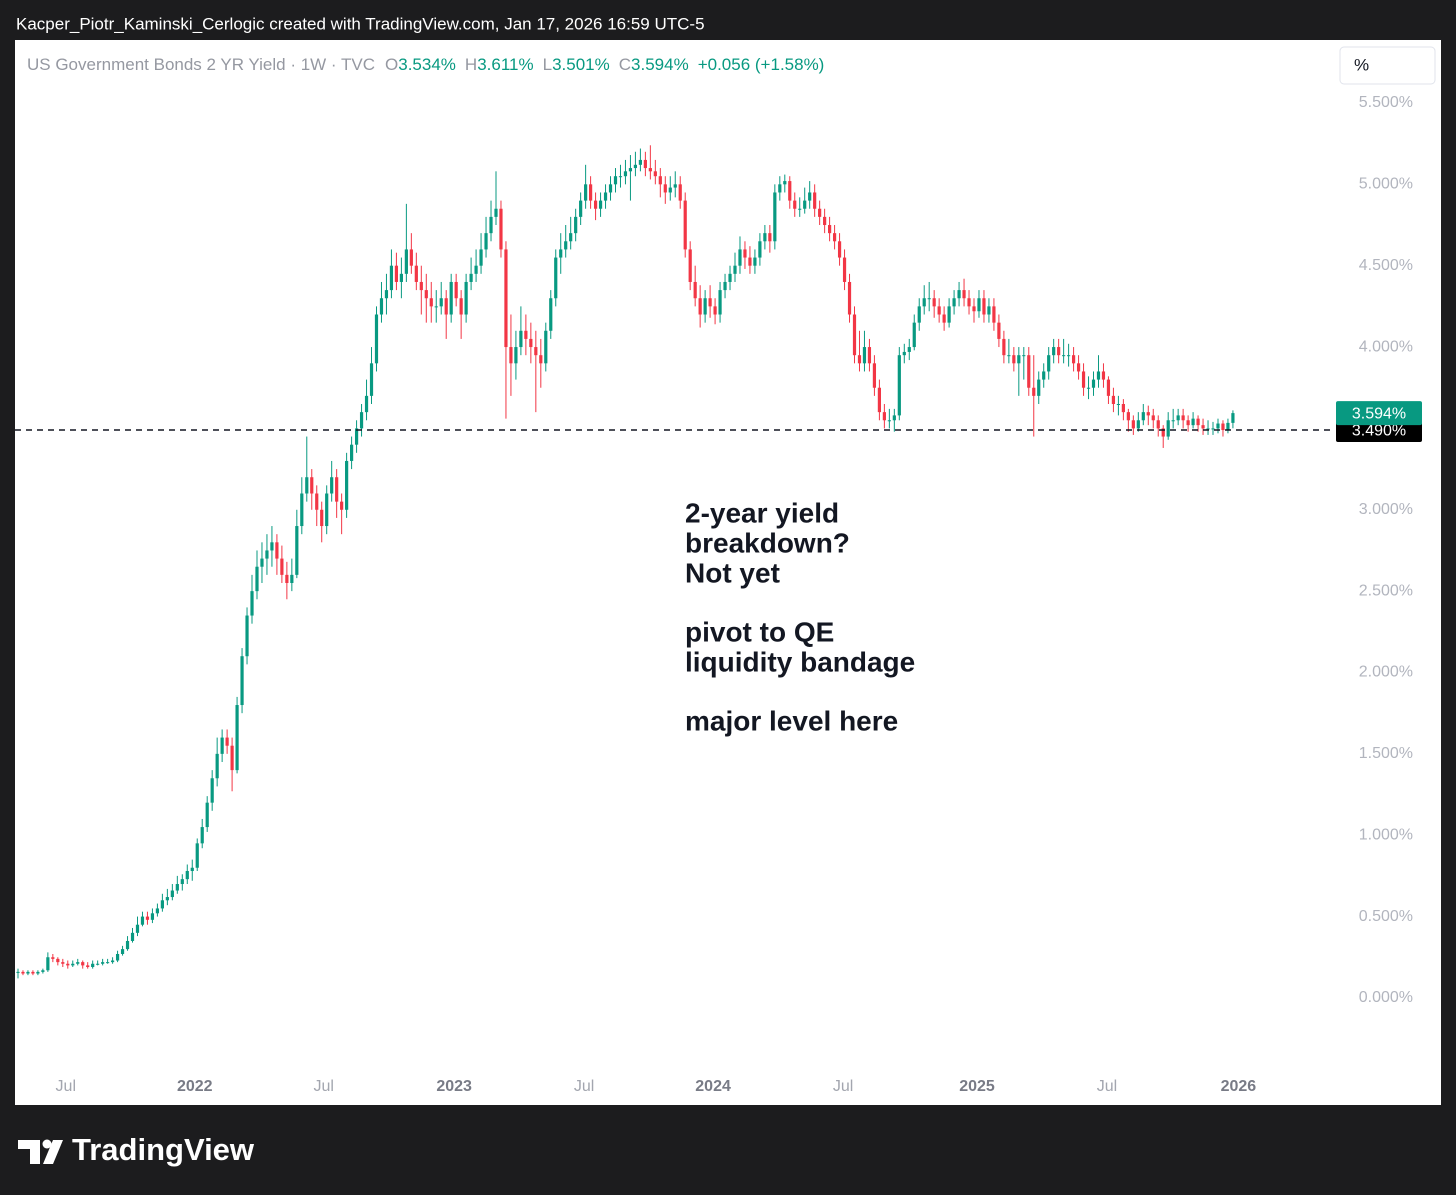 The height and width of the screenshot is (1195, 1456). What do you see at coordinates (1386, 102) in the screenshot?
I see `y-tick-label: 5.500%` at bounding box center [1386, 102].